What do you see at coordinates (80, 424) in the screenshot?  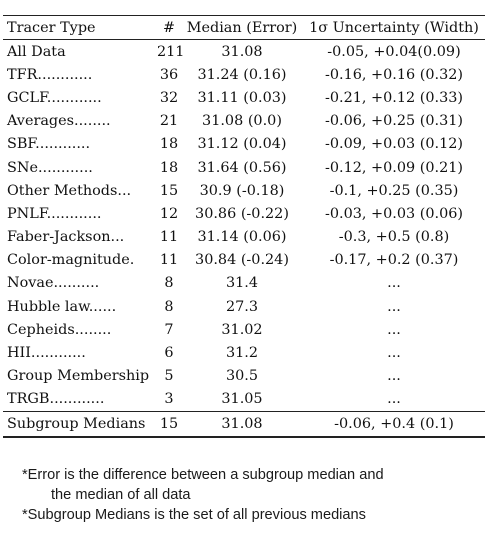 I see `summary-tracer-type: Subgroup Medians` at bounding box center [80, 424].